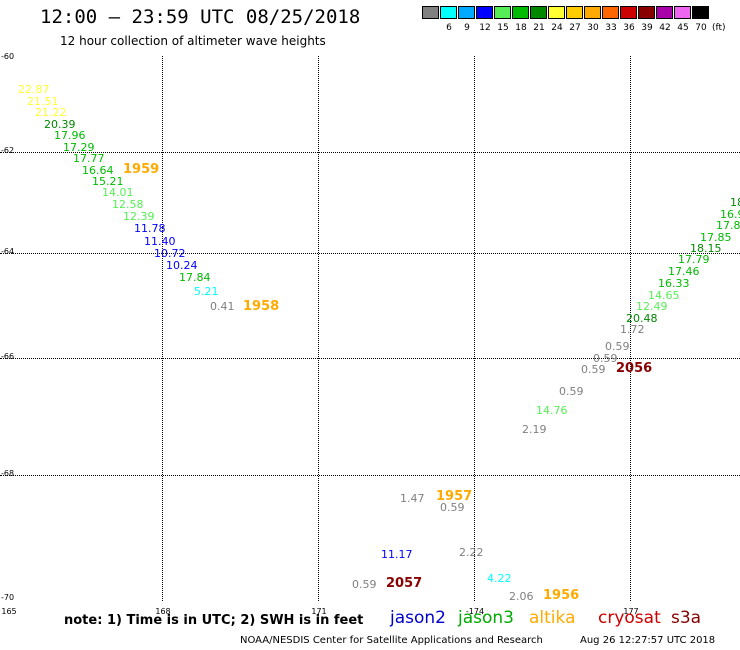 The image size is (740, 650). Describe the element at coordinates (629, 28) in the screenshot. I see `color-swatch-label: 36` at that location.